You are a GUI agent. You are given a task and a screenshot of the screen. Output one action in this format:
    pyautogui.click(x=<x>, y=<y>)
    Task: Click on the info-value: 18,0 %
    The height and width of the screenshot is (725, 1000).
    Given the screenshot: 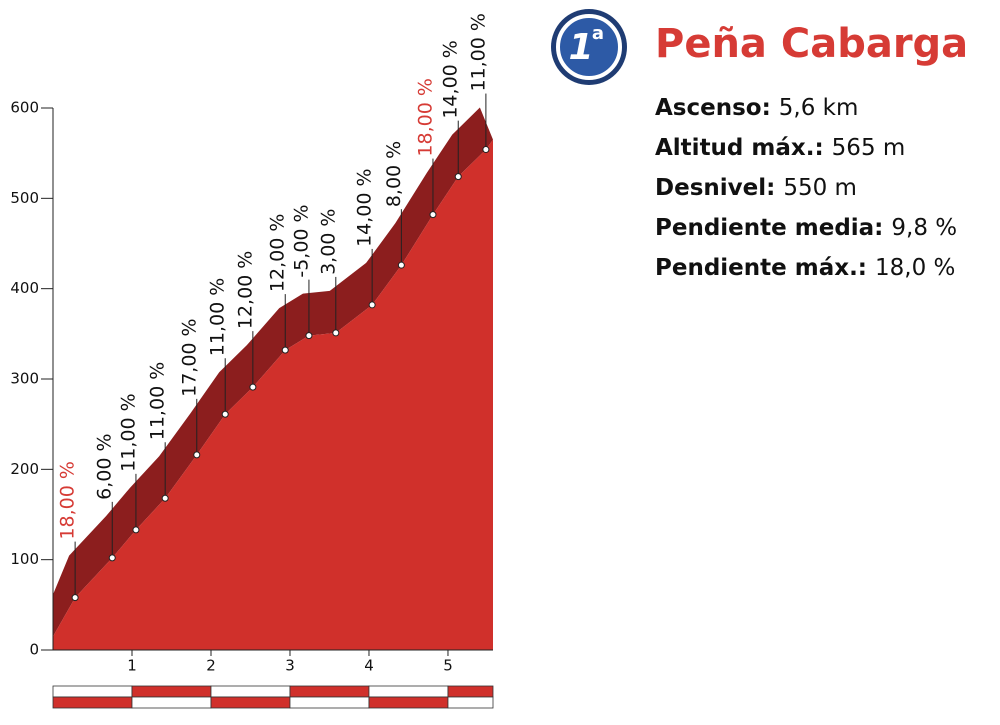 What is the action you would take?
    pyautogui.click(x=915, y=268)
    